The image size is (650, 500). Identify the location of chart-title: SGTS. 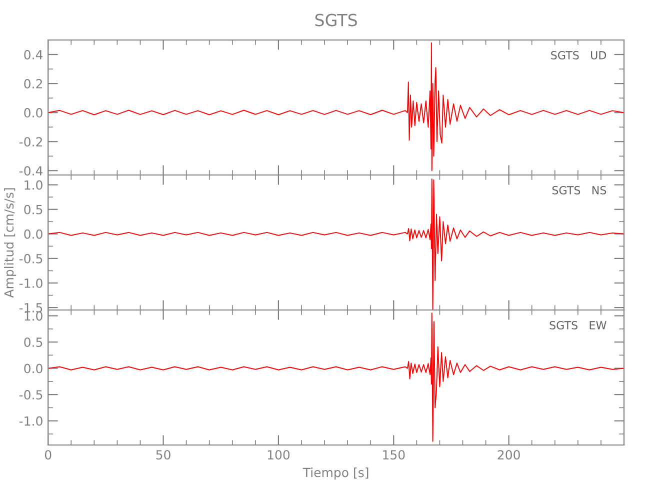
(336, 20).